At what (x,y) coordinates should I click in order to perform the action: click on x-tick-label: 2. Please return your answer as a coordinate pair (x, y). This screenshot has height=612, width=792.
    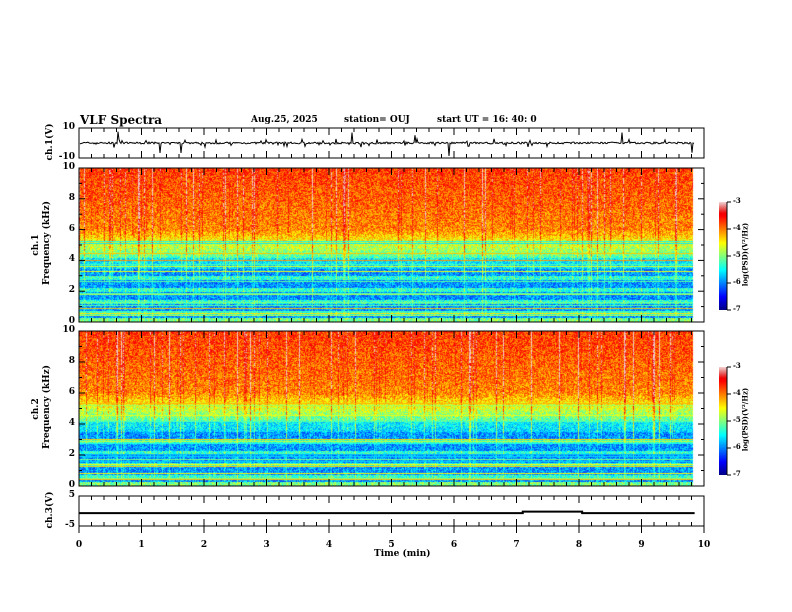
    Looking at the image, I should click on (204, 545).